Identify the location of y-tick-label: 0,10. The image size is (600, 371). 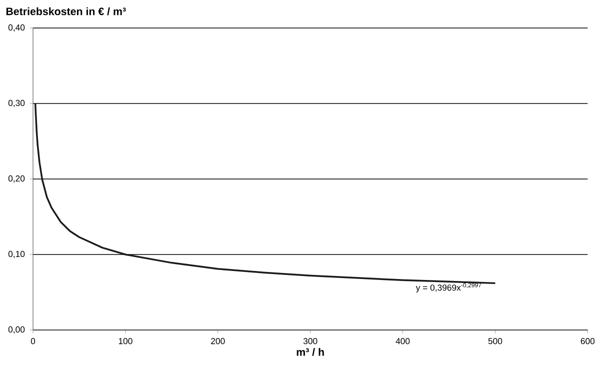
(16, 254).